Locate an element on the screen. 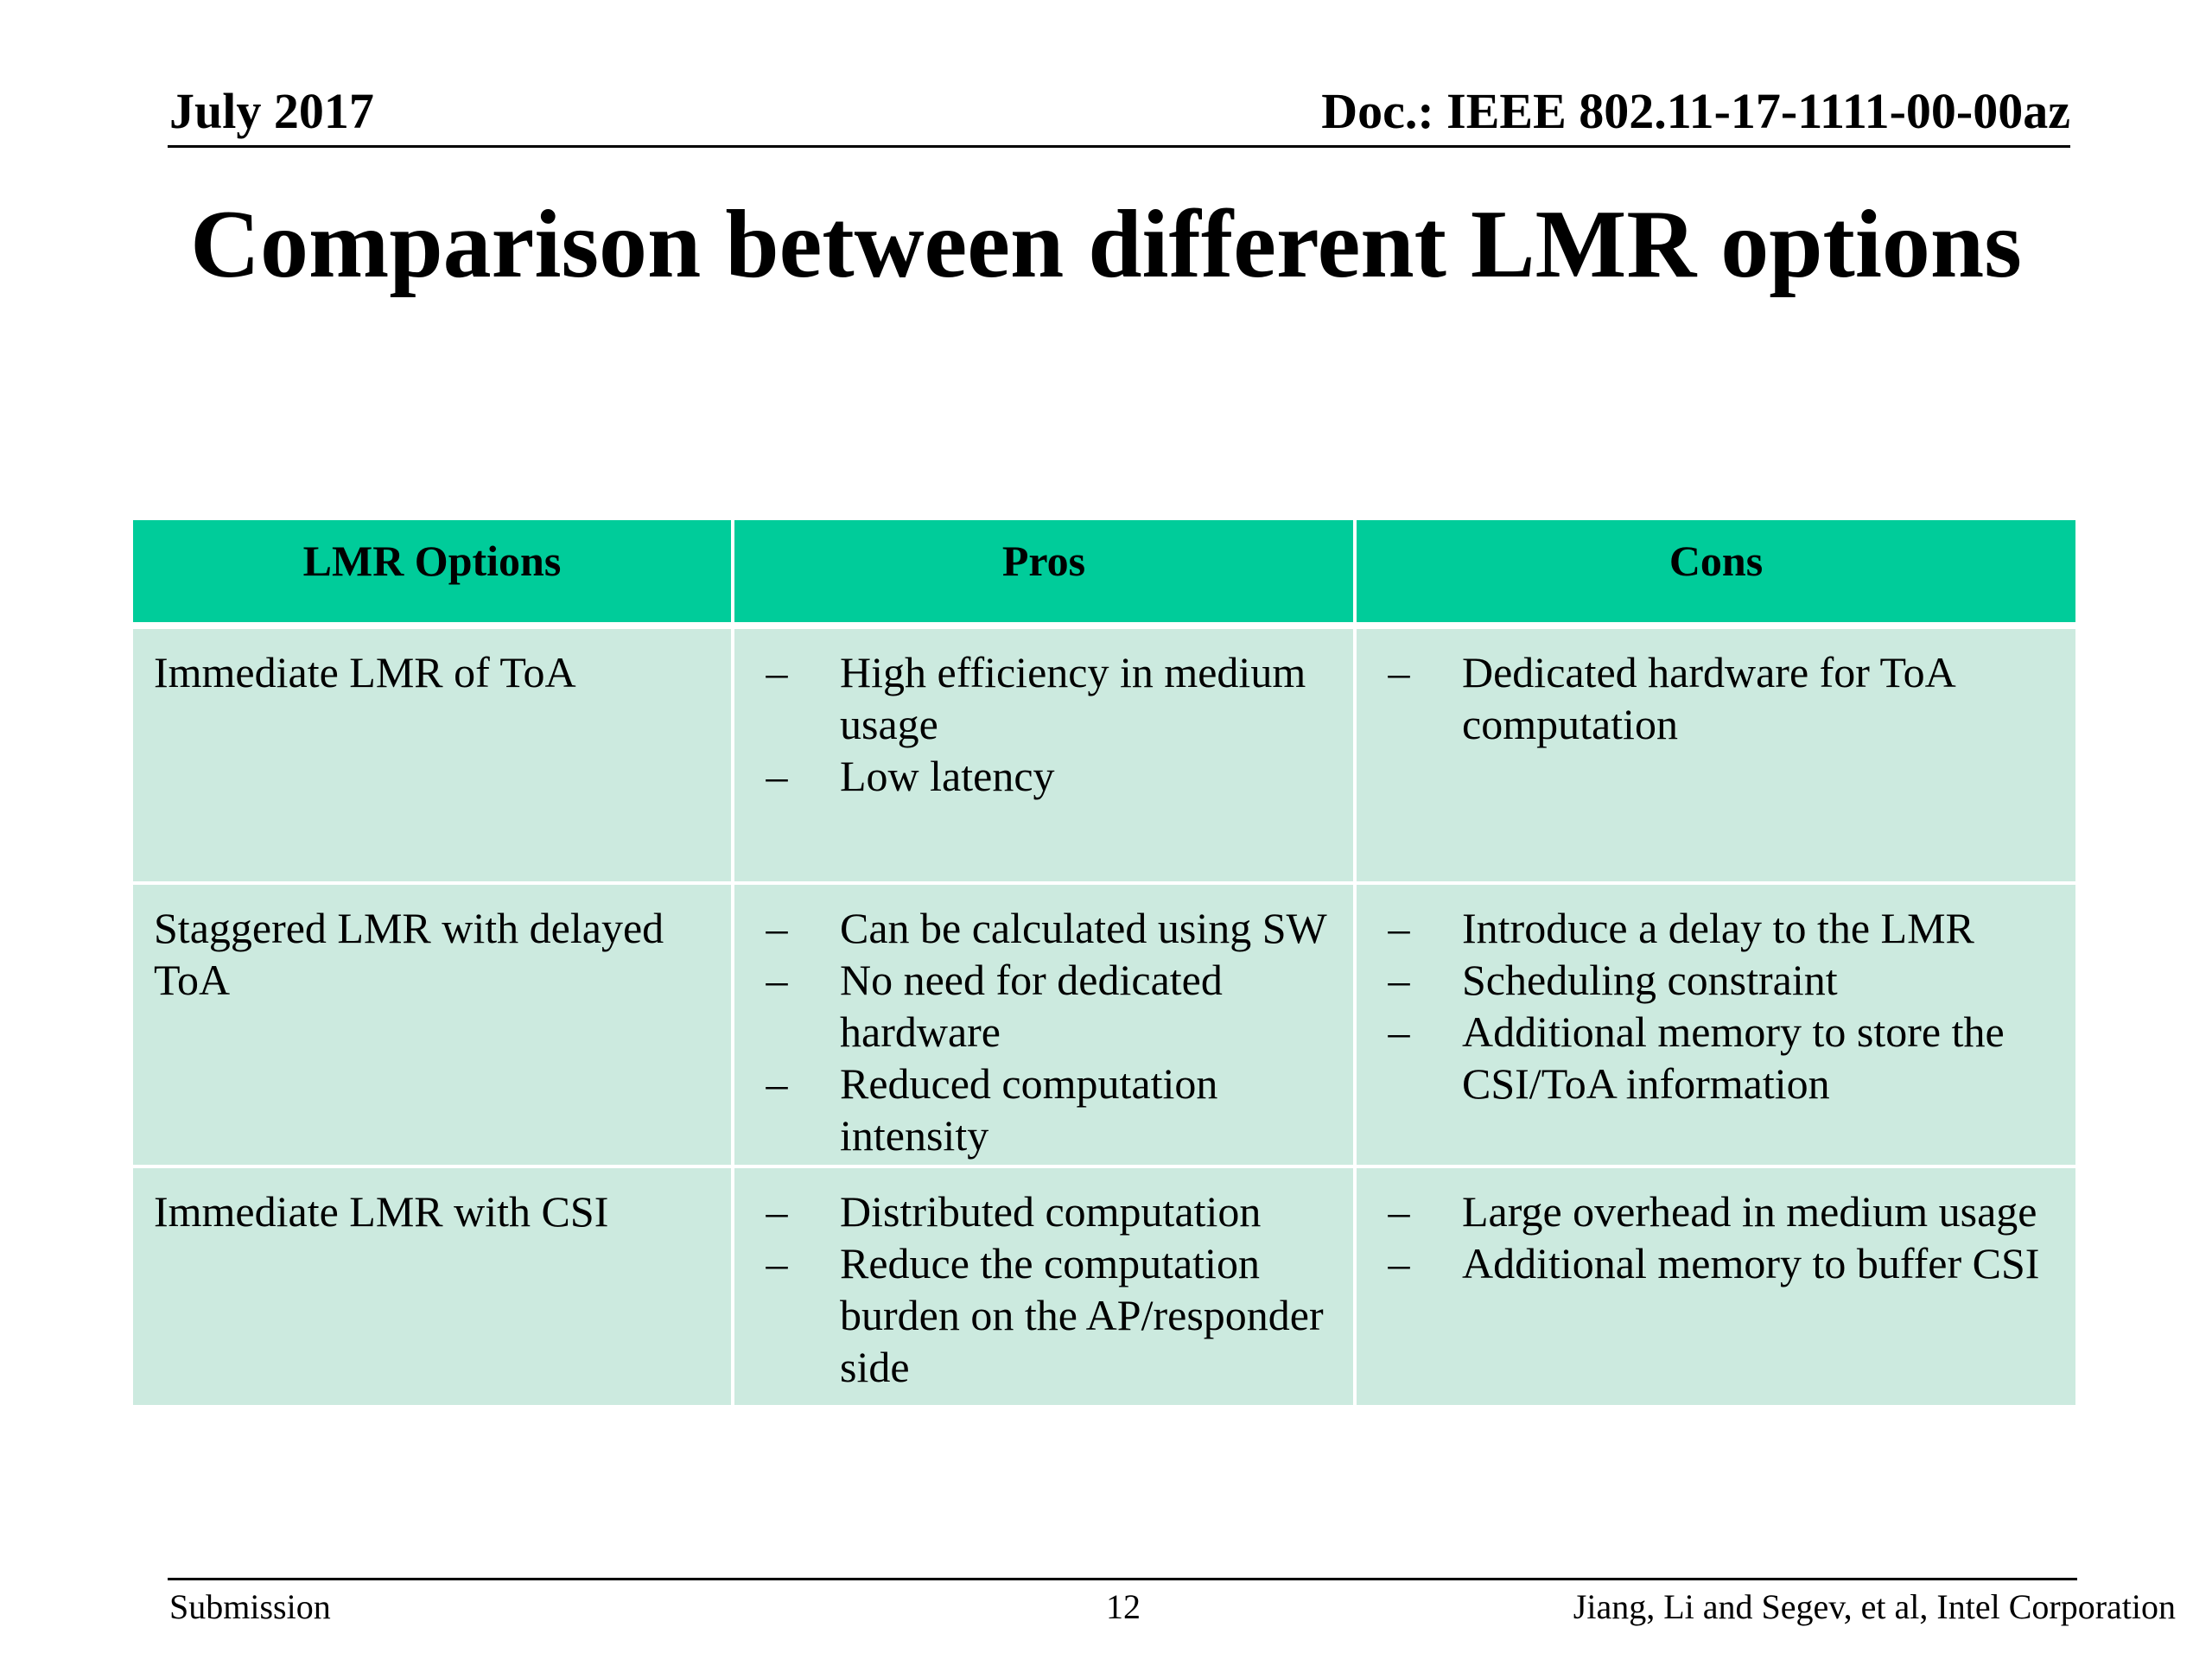  pros-item-text: No need for dedicated hardware is located at coordinates (1031, 1006).